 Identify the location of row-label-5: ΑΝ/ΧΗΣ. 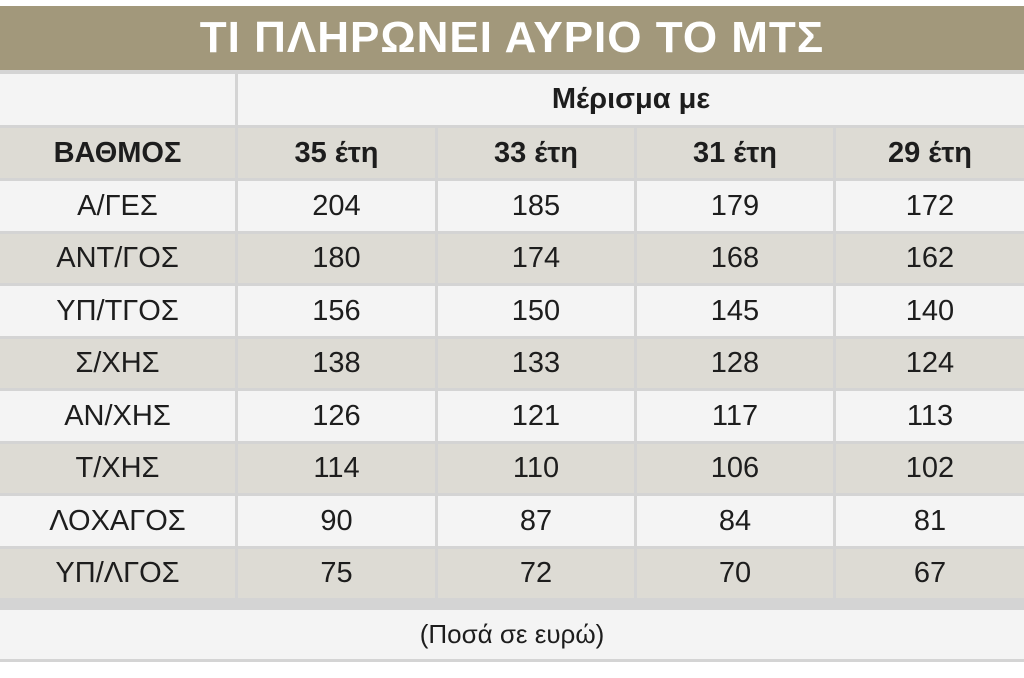
(117, 416).